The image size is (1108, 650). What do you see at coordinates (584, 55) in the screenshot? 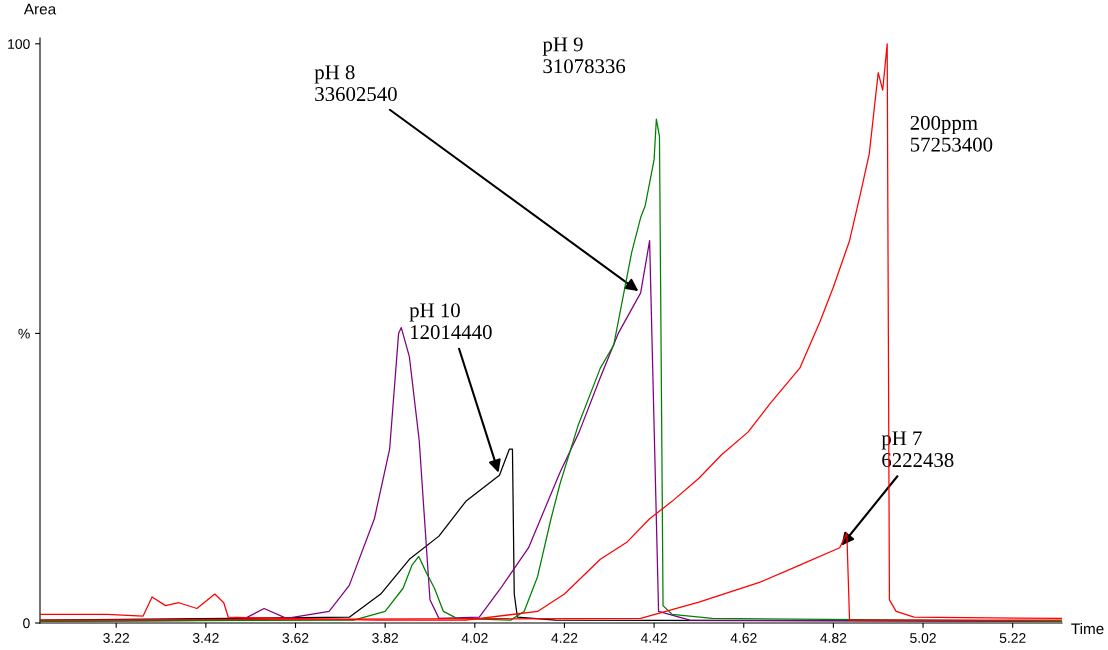
I see `annotation: pH 9 31078336` at bounding box center [584, 55].